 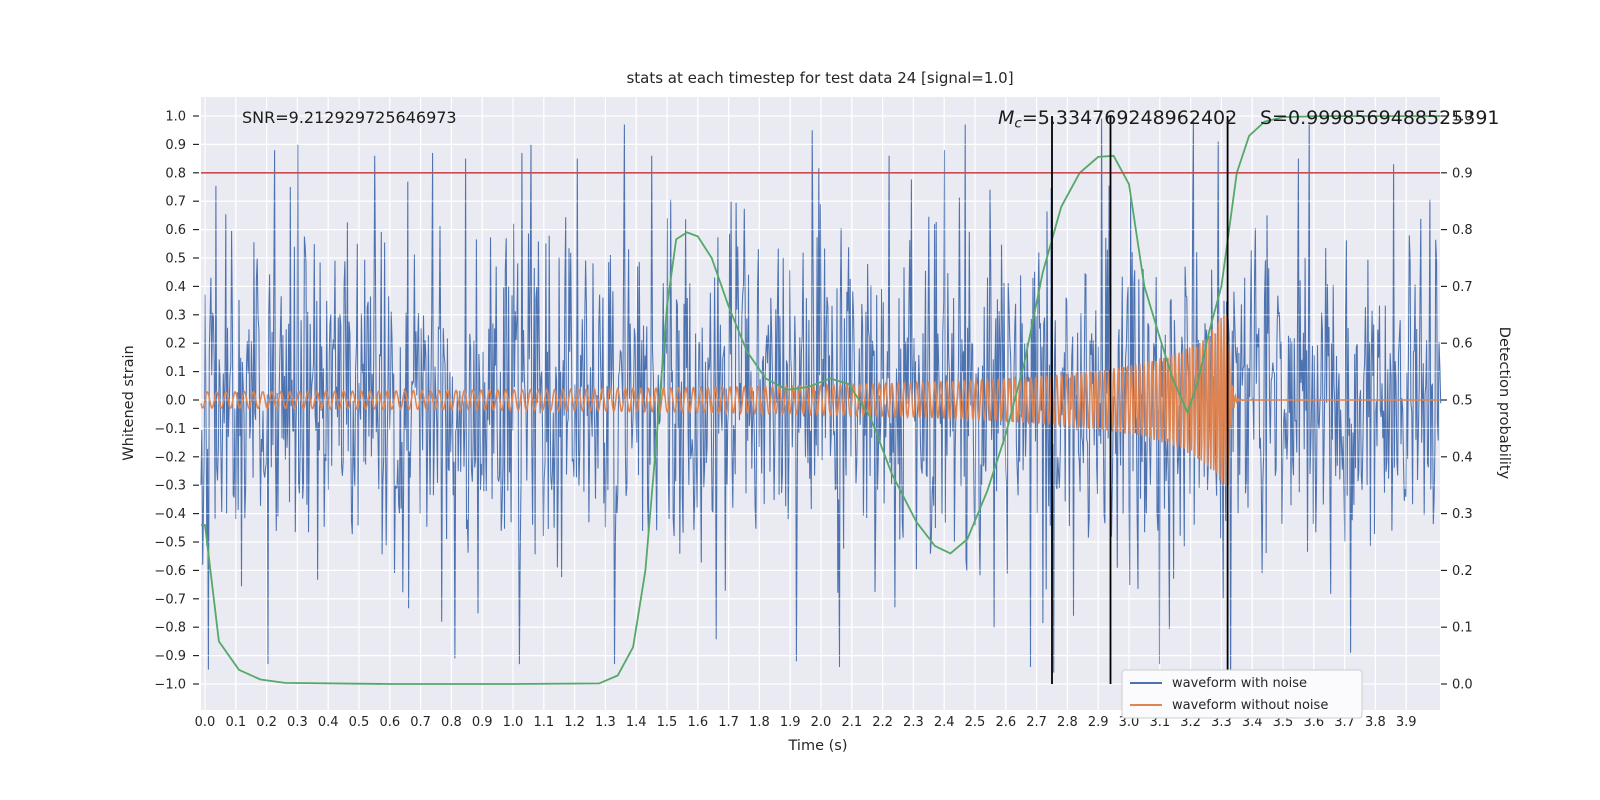 What do you see at coordinates (636, 722) in the screenshot?
I see `x-tick-label: 1.4` at bounding box center [636, 722].